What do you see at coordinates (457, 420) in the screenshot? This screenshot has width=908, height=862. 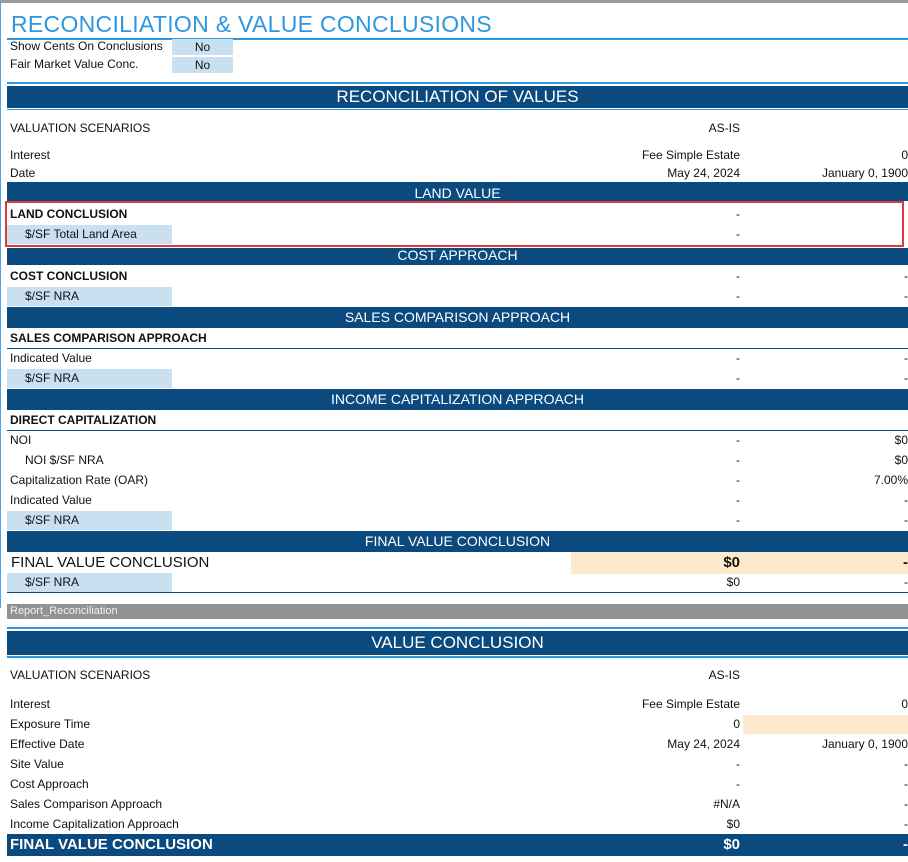 I see `direct-cap-heading-row: DIRECT CAPITALIZATION` at bounding box center [457, 420].